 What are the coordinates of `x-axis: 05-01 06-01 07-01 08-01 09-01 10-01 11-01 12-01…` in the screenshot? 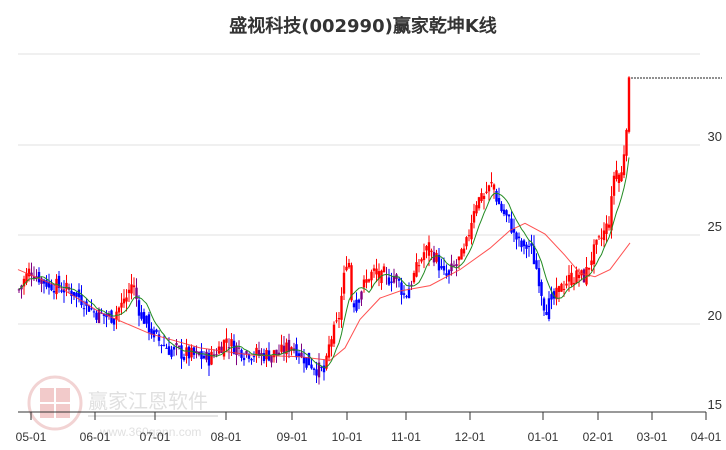 It's located at (369, 427).